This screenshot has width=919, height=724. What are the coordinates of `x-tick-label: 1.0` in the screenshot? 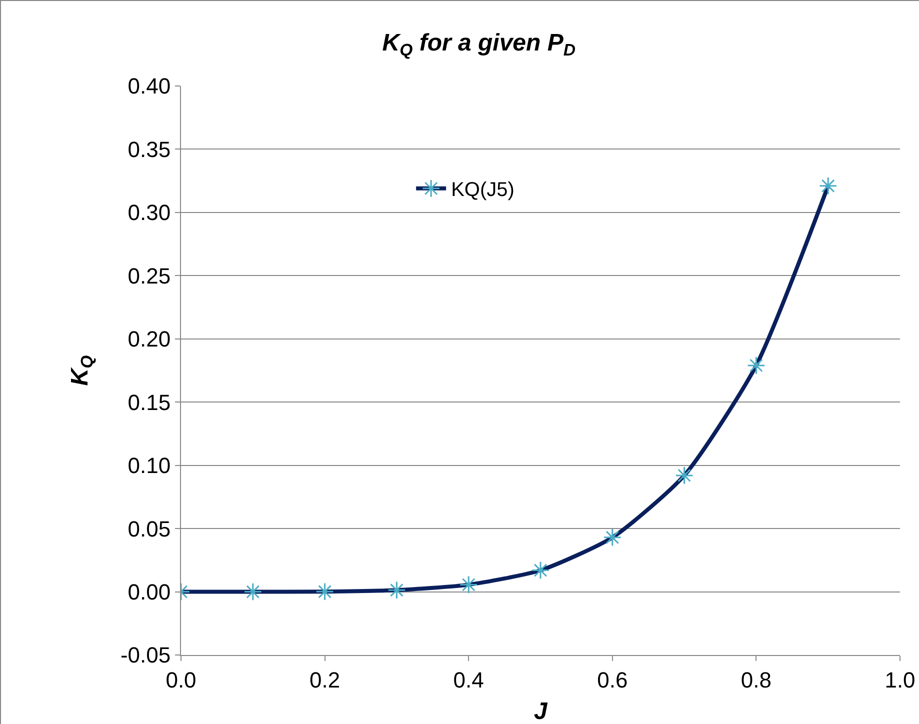 It's located at (900, 679).